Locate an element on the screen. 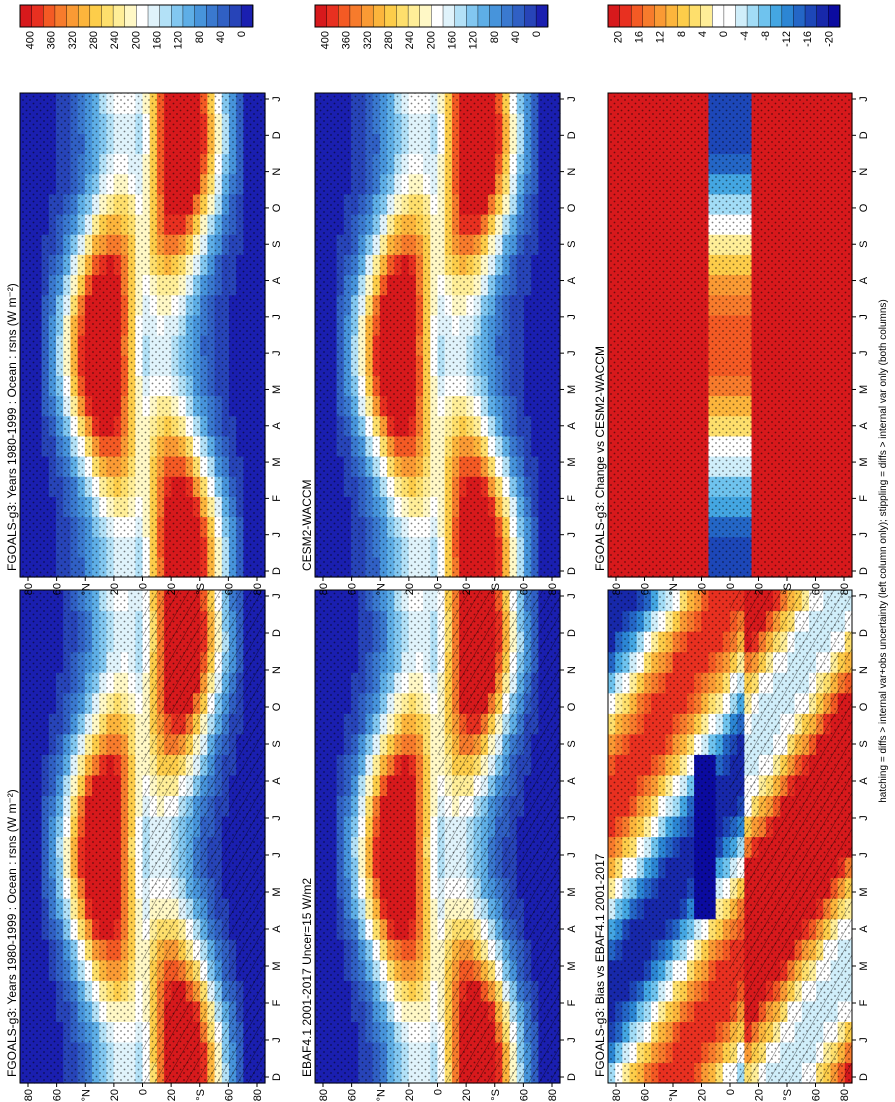  panel-title: FGOALS-g3: Bias vs EBAF4.1 2001-2017 is located at coordinates (600, 965).